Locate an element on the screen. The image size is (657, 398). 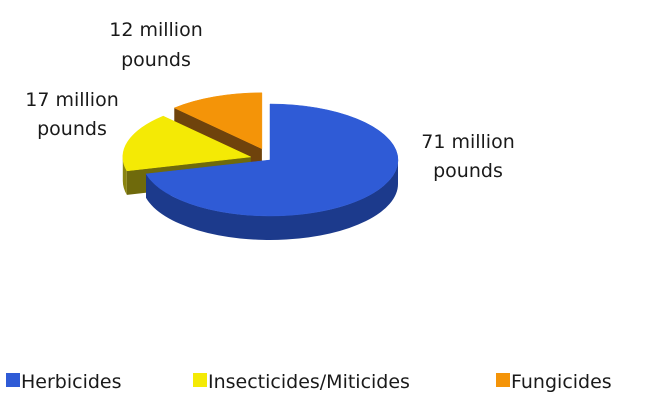
slice-label-fungicides-line2: pounds is located at coordinates (156, 60).